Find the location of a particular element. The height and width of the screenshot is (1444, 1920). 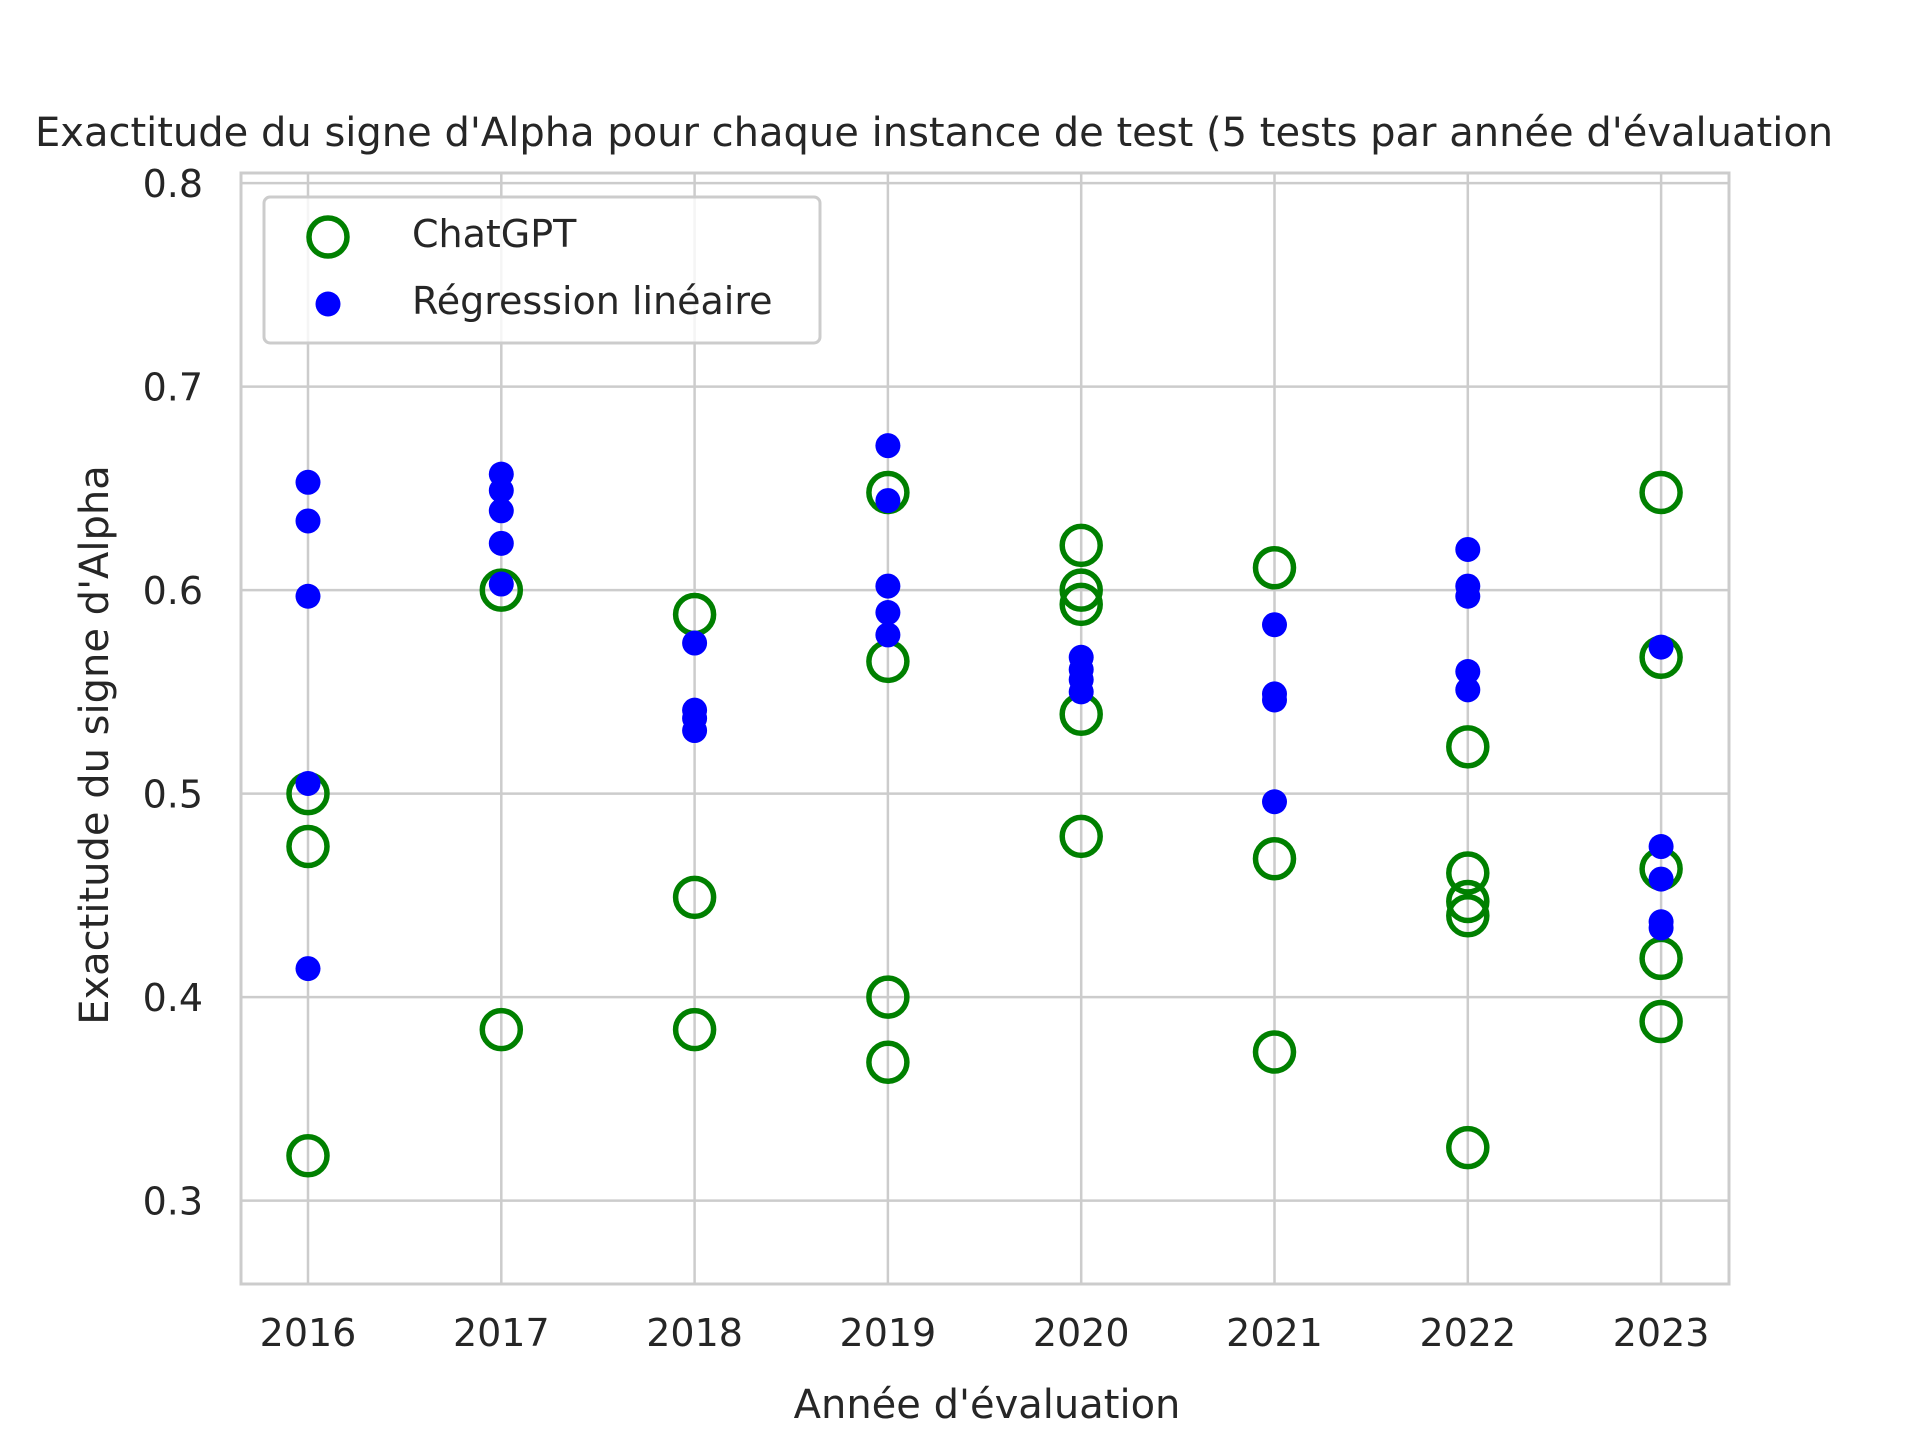

x-tick-label: 2018 is located at coordinates (694, 1333).